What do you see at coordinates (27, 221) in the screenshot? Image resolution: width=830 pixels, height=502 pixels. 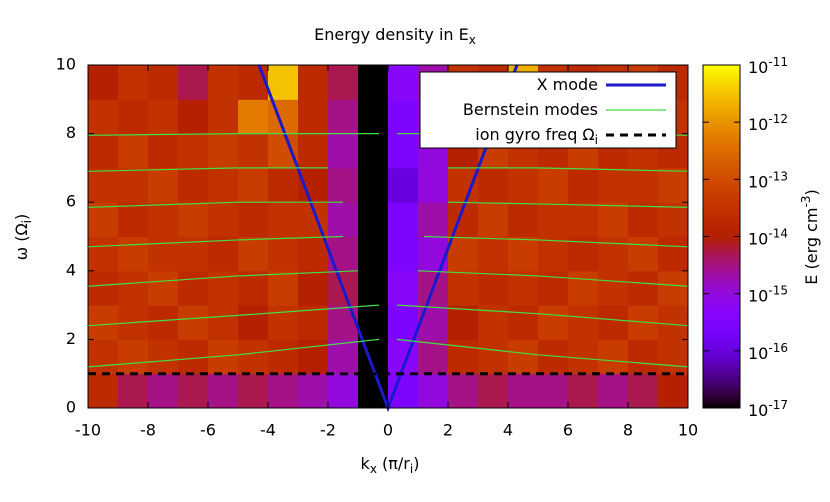 I see `y-axis-label-part: i` at bounding box center [27, 221].